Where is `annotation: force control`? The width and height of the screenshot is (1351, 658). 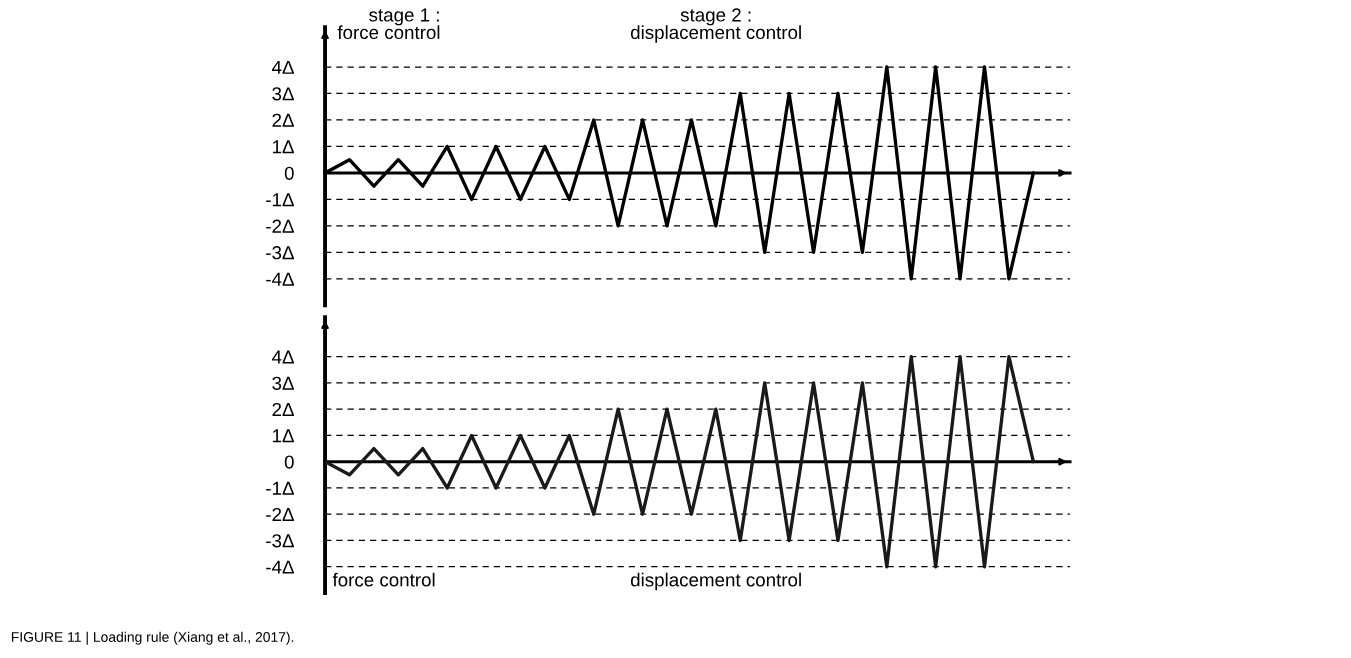 annotation: force control is located at coordinates (383, 579).